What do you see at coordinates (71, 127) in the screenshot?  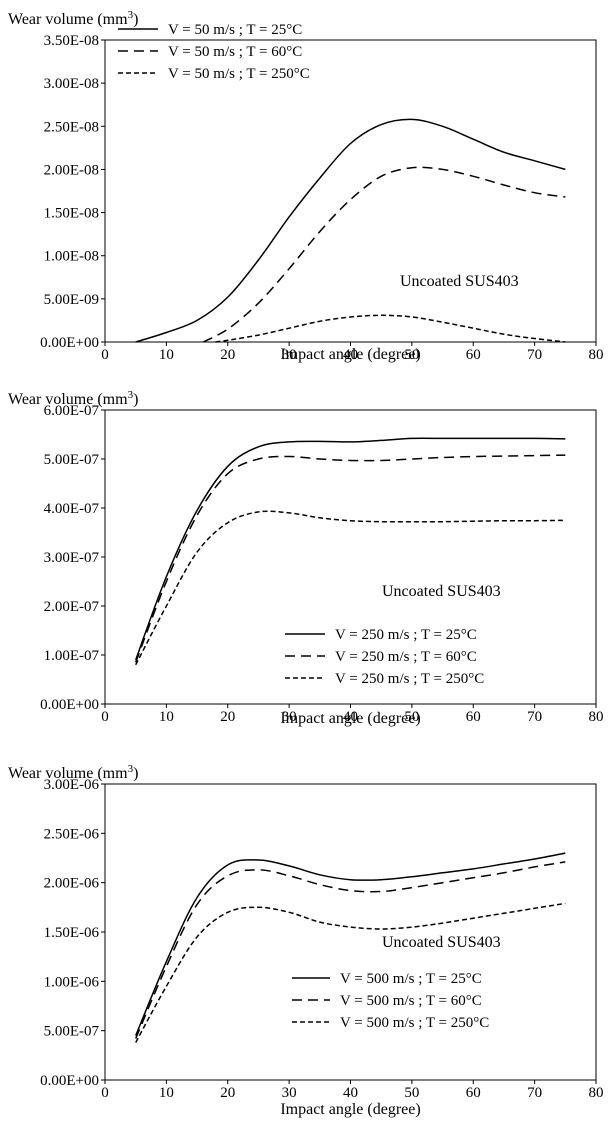 I see `y-tick-label: 2.50E-08` at bounding box center [71, 127].